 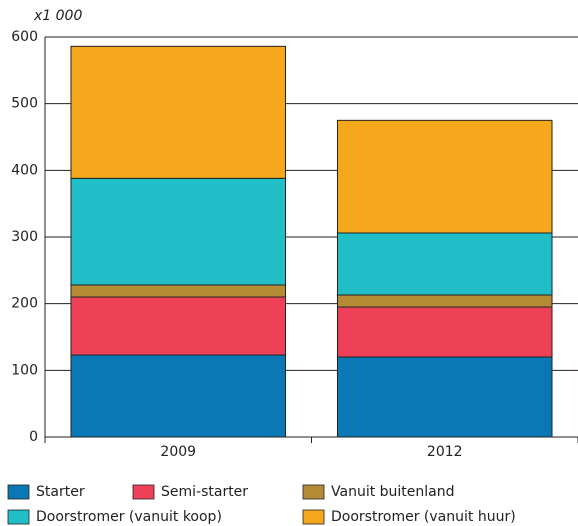 What do you see at coordinates (60, 492) in the screenshot?
I see `legend-label: Starter` at bounding box center [60, 492].